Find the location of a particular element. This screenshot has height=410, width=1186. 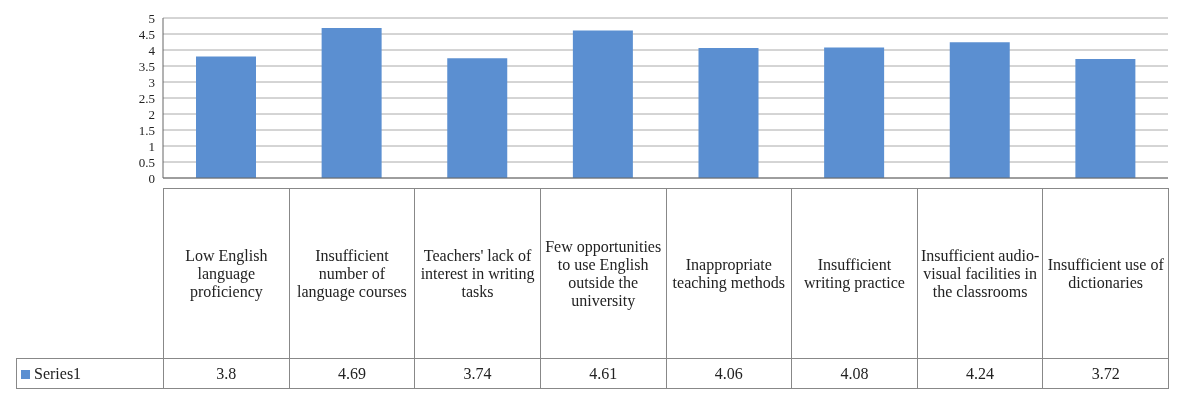

x-tick-label: Insufficient use of dictionaries is located at coordinates (1105, 273).